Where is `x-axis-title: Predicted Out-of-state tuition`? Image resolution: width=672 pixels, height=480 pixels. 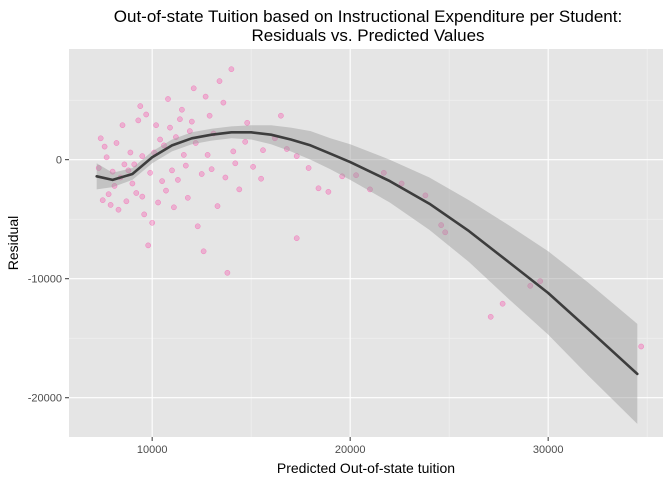 x-axis-title: Predicted Out-of-state tuition is located at coordinates (366, 468).